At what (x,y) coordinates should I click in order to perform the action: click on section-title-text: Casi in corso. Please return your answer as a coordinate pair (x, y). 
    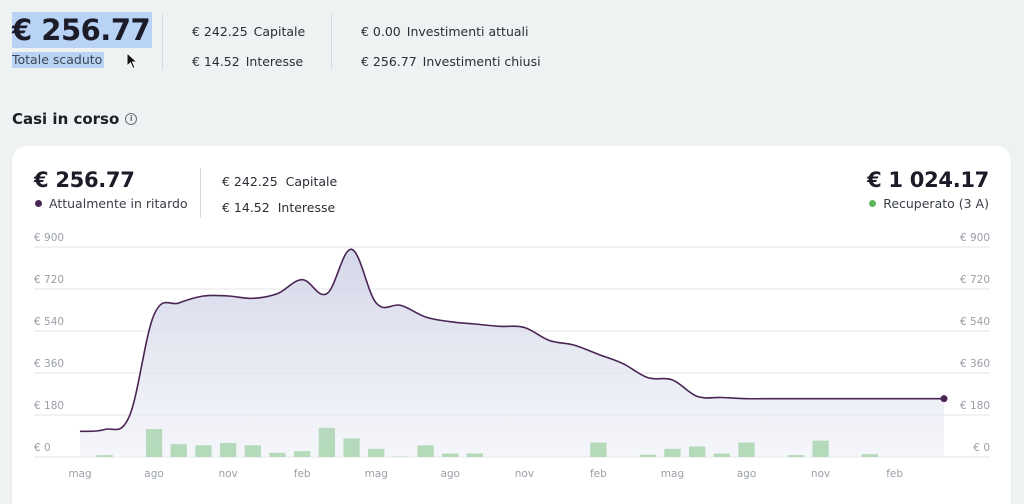
    Looking at the image, I should click on (66, 119).